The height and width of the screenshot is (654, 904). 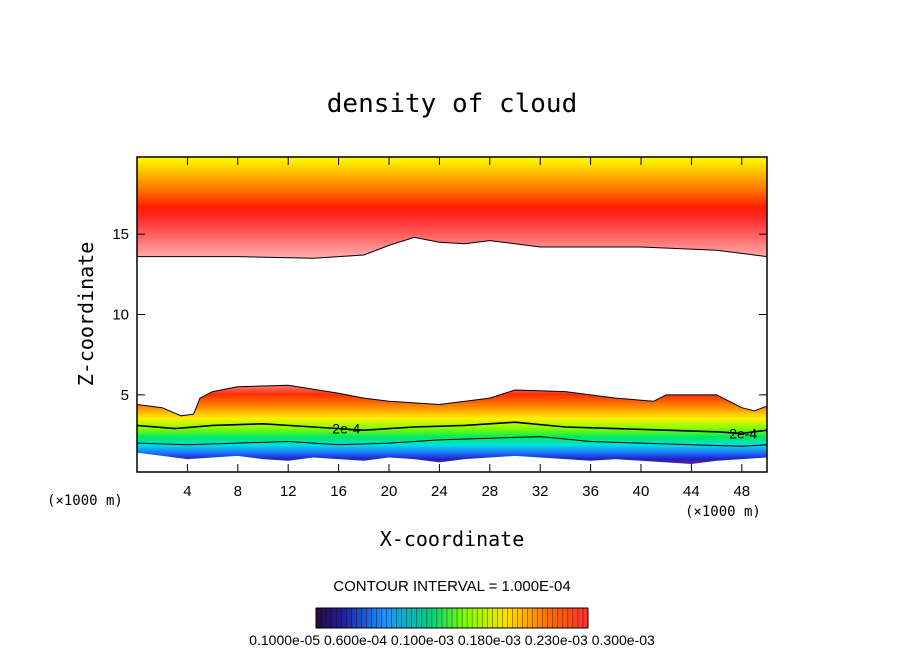 I want to click on lower-cloud-layer, so click(x=452, y=424).